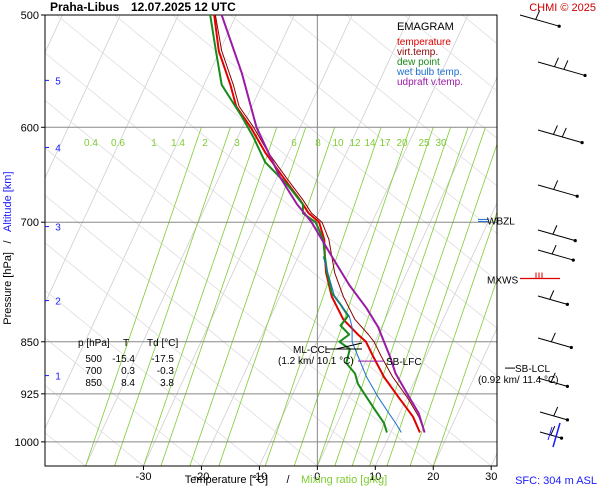  What do you see at coordinates (27, 443) in the screenshot?
I see `pressure-tick-label: 1000` at bounding box center [27, 443].